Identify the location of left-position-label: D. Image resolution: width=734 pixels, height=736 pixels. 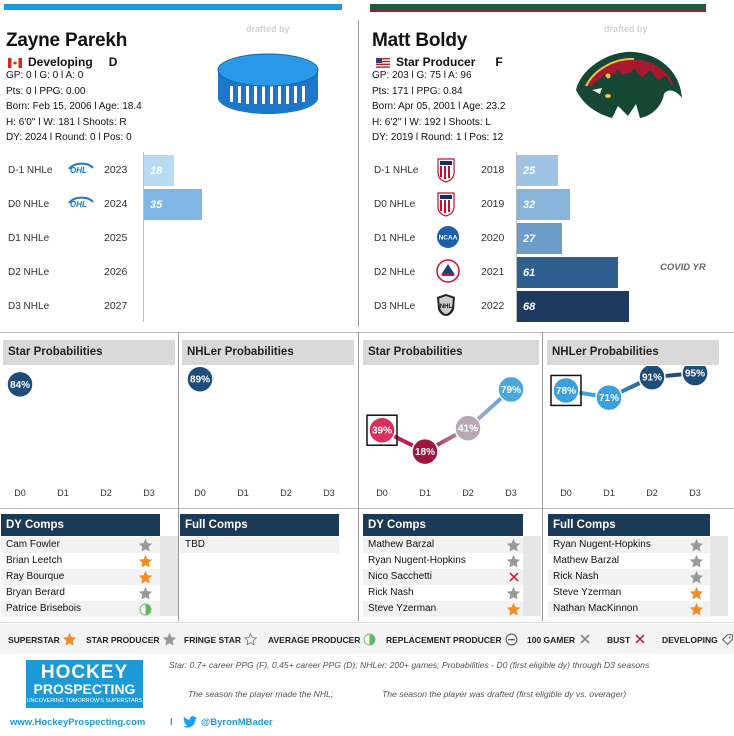
(113, 62).